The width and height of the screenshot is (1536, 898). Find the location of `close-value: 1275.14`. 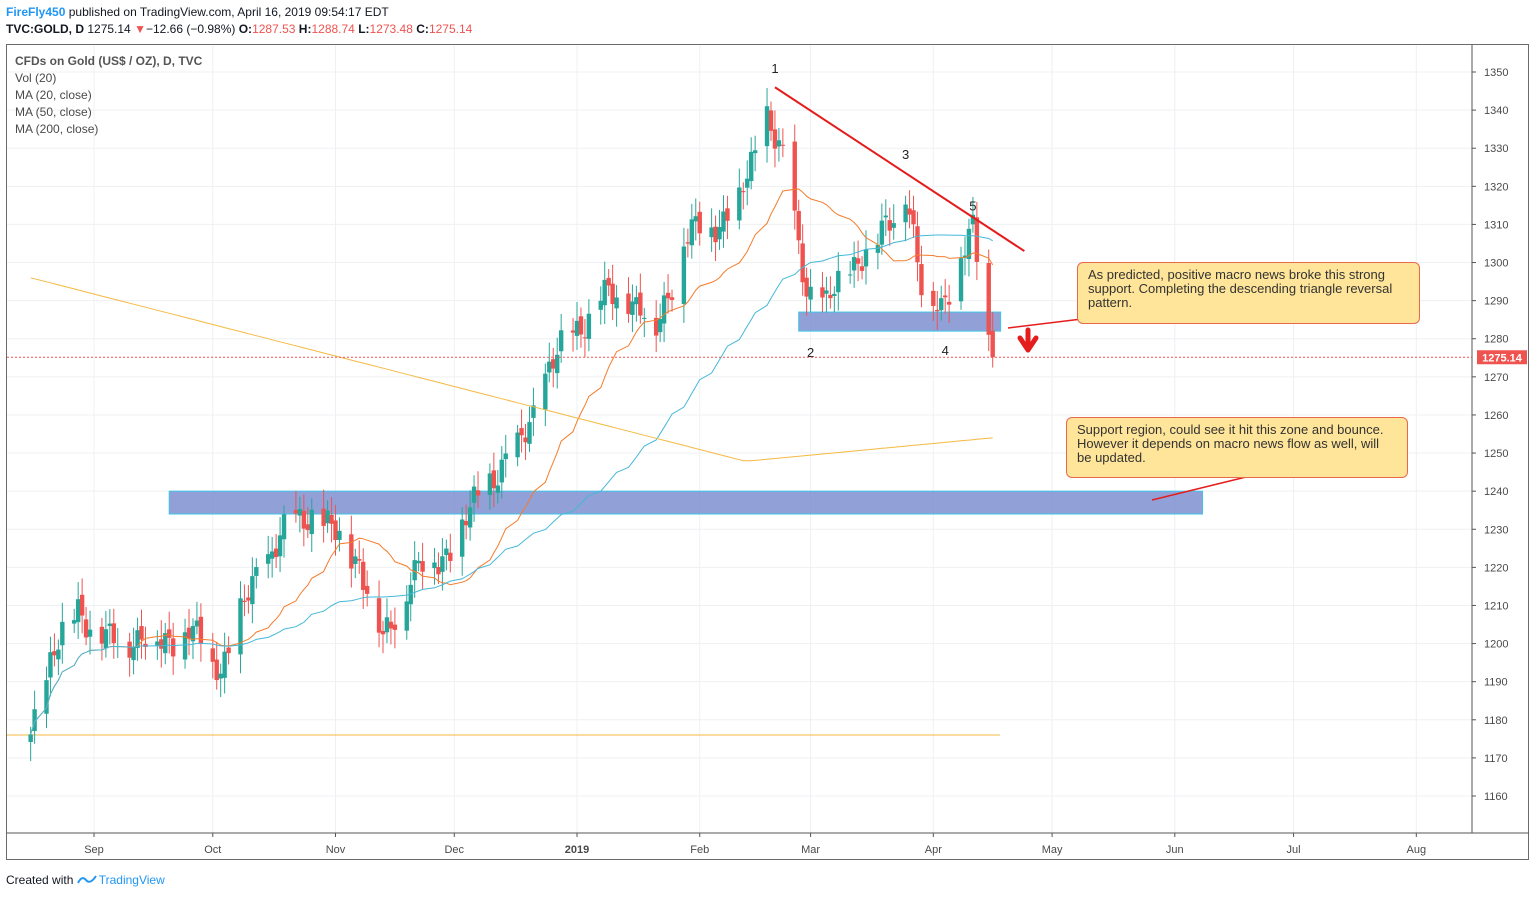

close-value: 1275.14 is located at coordinates (450, 29).